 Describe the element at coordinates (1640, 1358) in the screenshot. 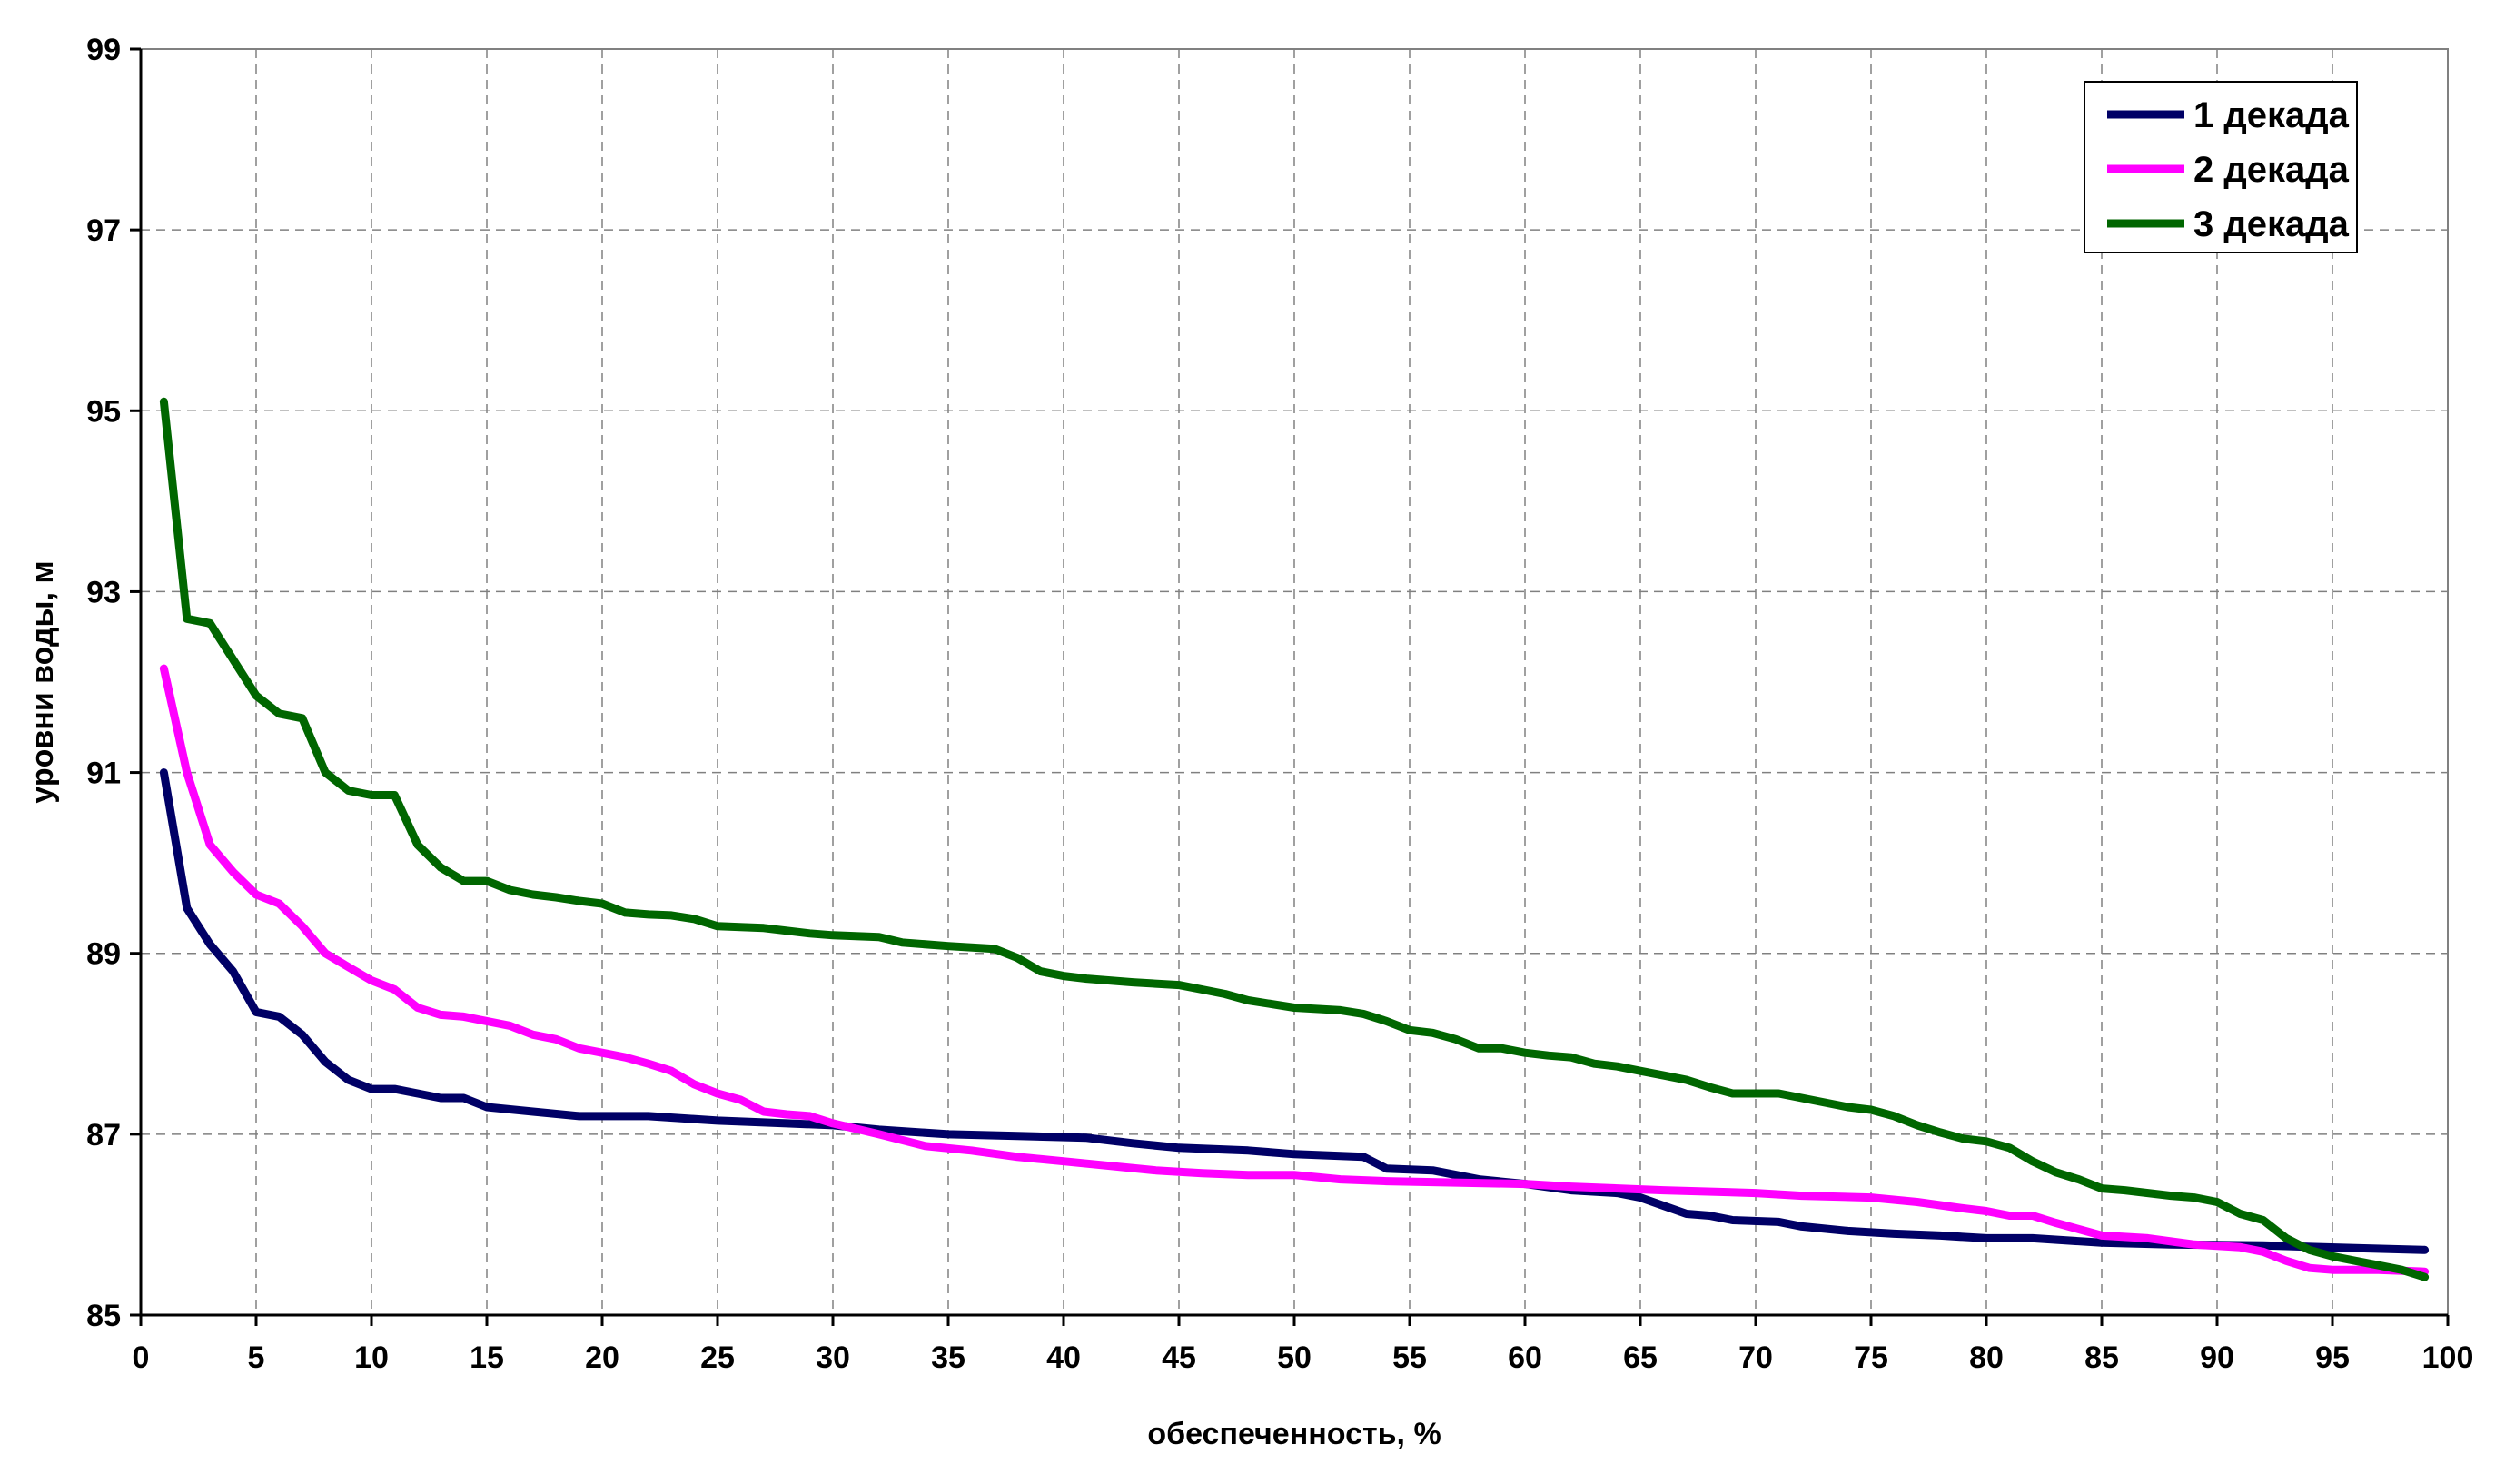

I see `x-tick-label: 65` at that location.